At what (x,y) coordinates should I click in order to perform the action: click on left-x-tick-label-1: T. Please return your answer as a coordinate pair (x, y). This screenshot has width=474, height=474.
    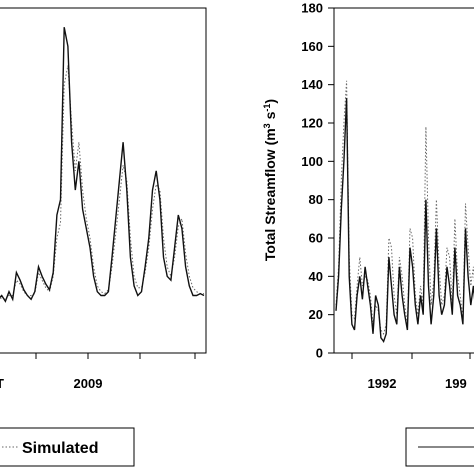
    Looking at the image, I should click on (2, 383).